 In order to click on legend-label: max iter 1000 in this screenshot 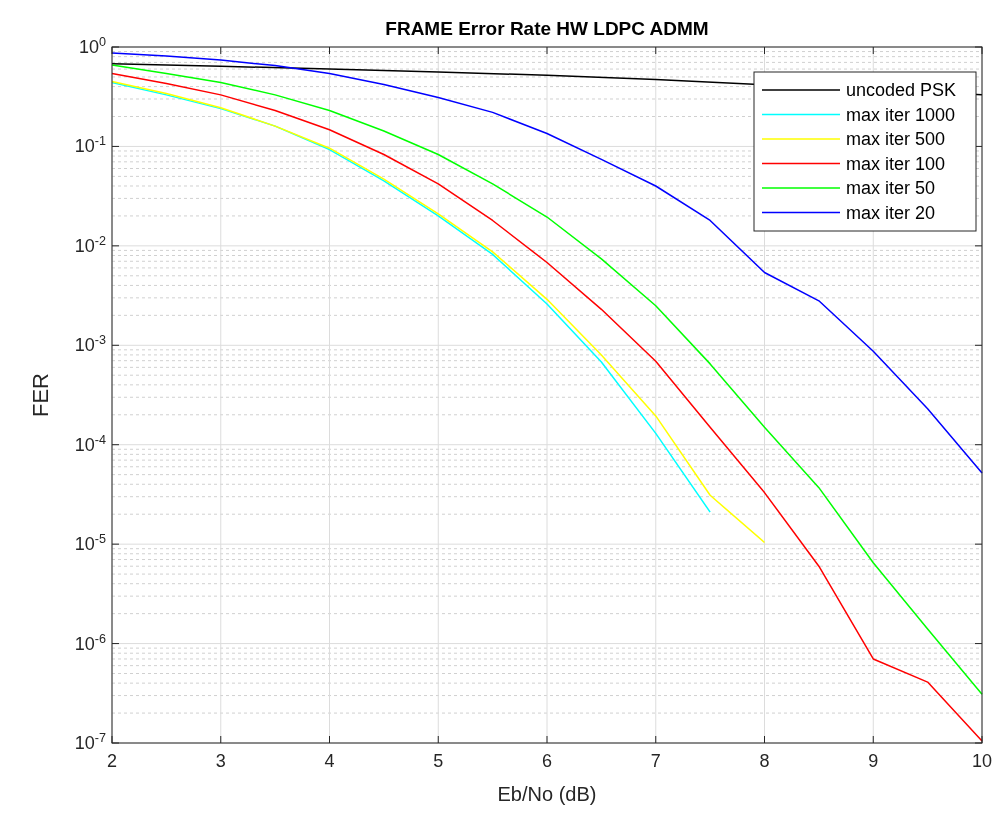, I will do `click(901, 114)`.